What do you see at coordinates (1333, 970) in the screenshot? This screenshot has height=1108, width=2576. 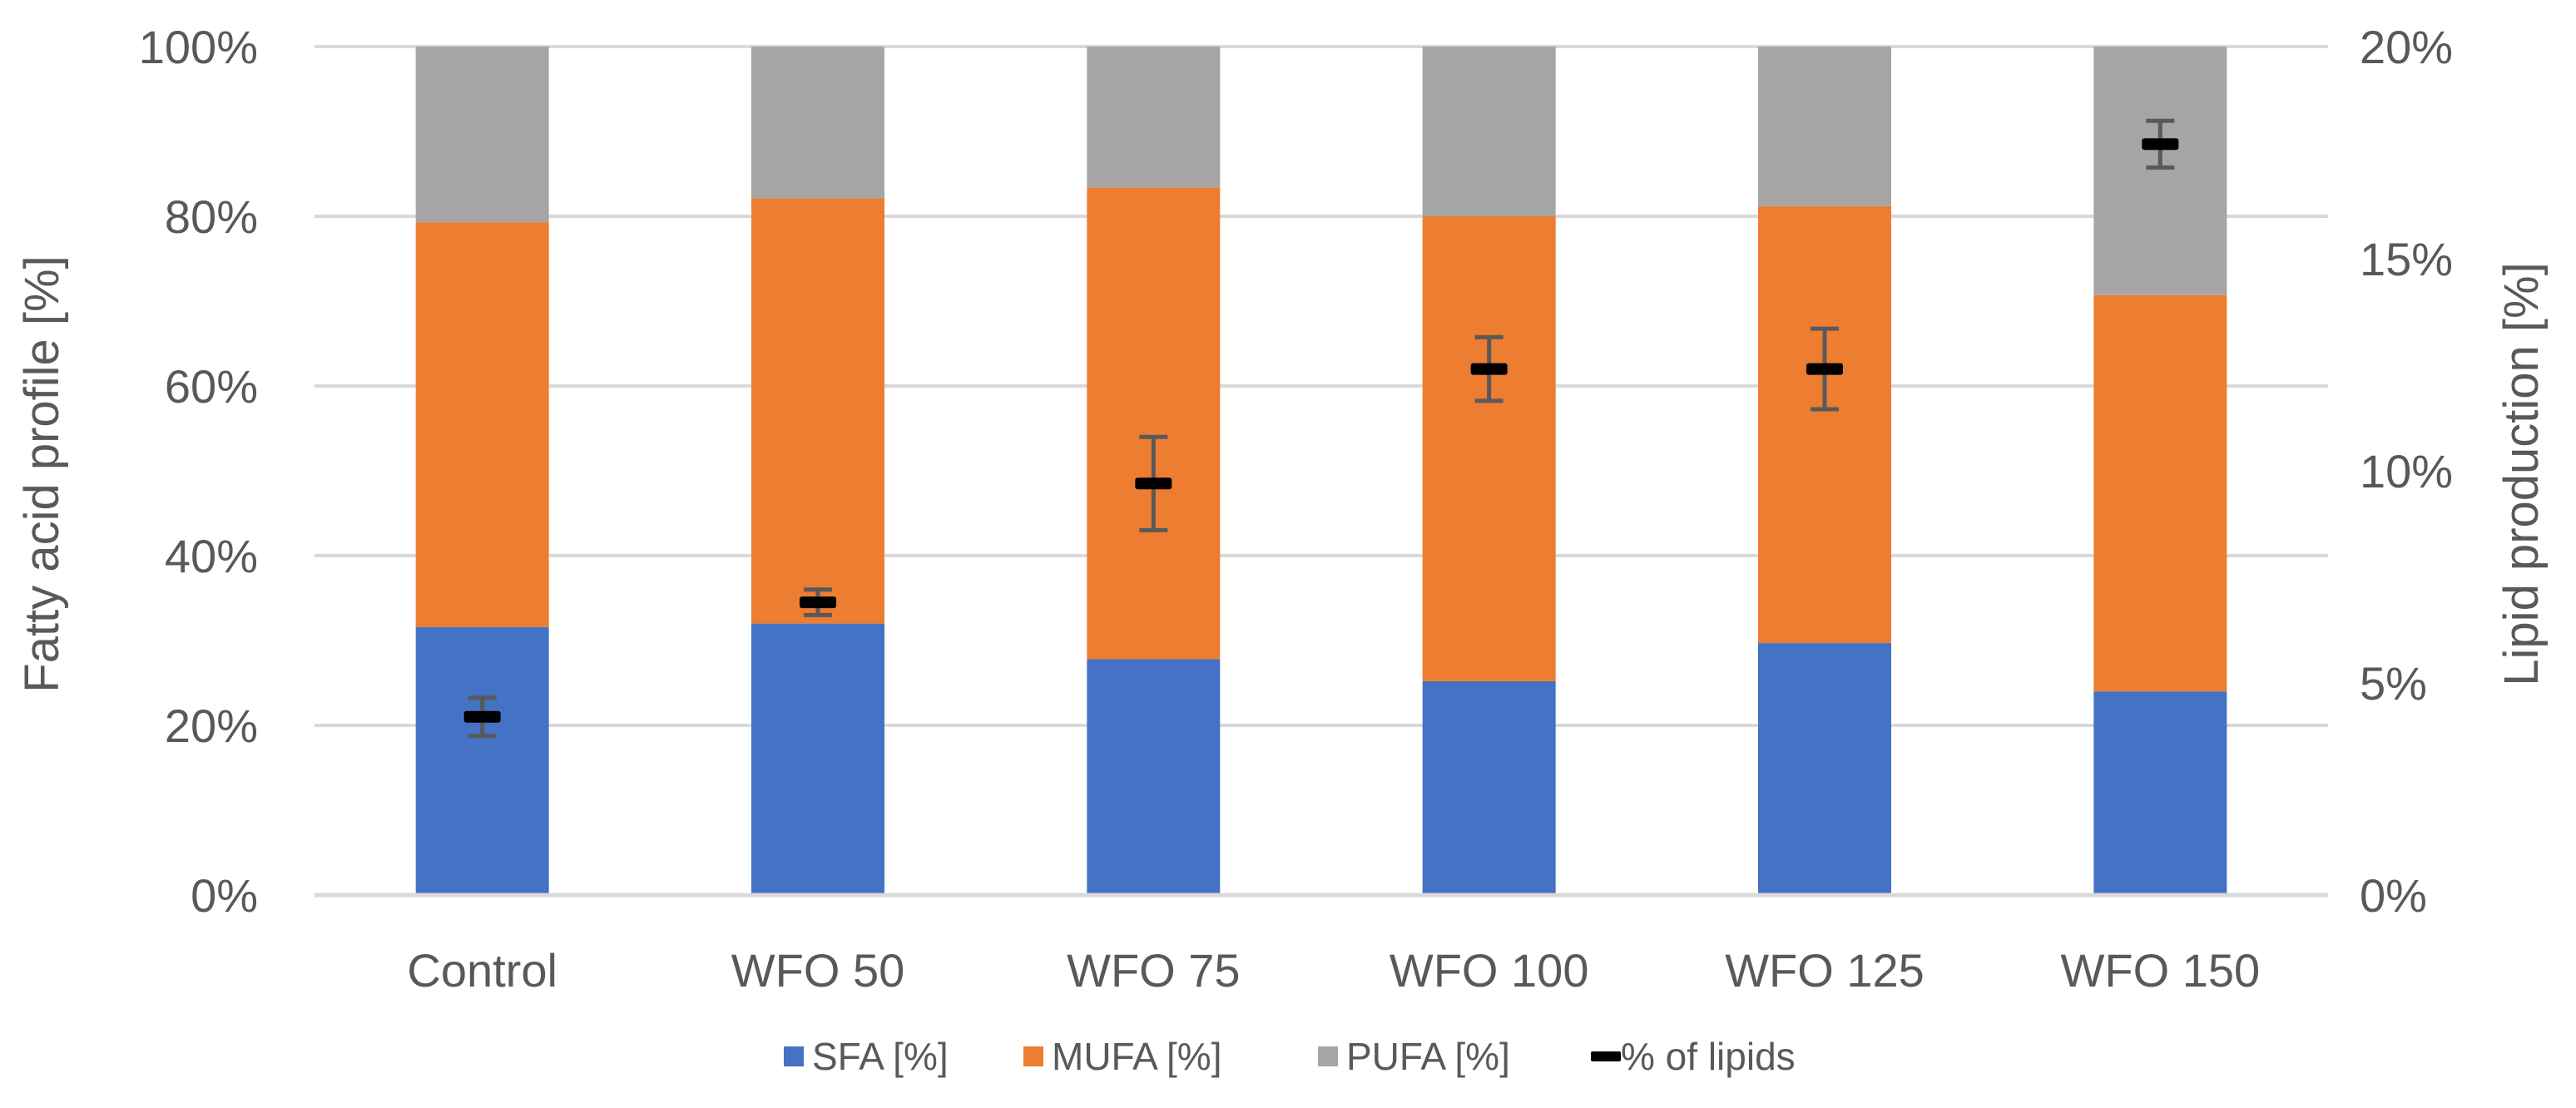 I see `x-axis-ticks: Control WFO 50 WFO 75 WFO 100 WFO 125 WFO 150` at bounding box center [1333, 970].